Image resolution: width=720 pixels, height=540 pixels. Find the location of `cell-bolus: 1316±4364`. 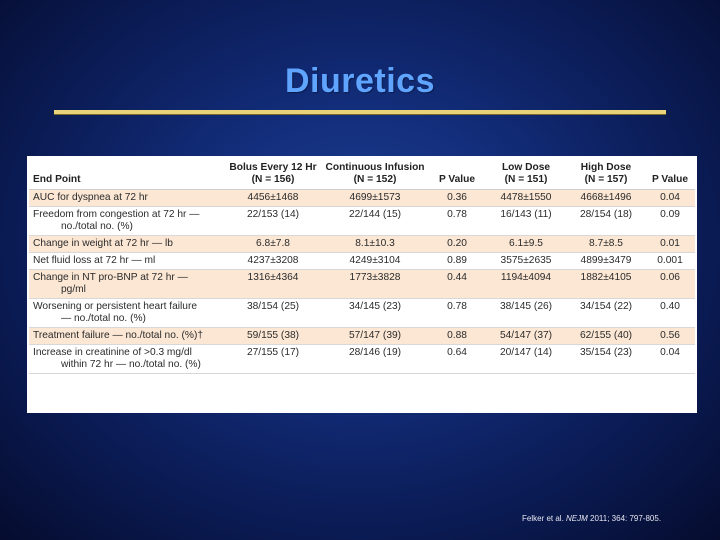

cell-bolus: 1316±4364 is located at coordinates (273, 284).